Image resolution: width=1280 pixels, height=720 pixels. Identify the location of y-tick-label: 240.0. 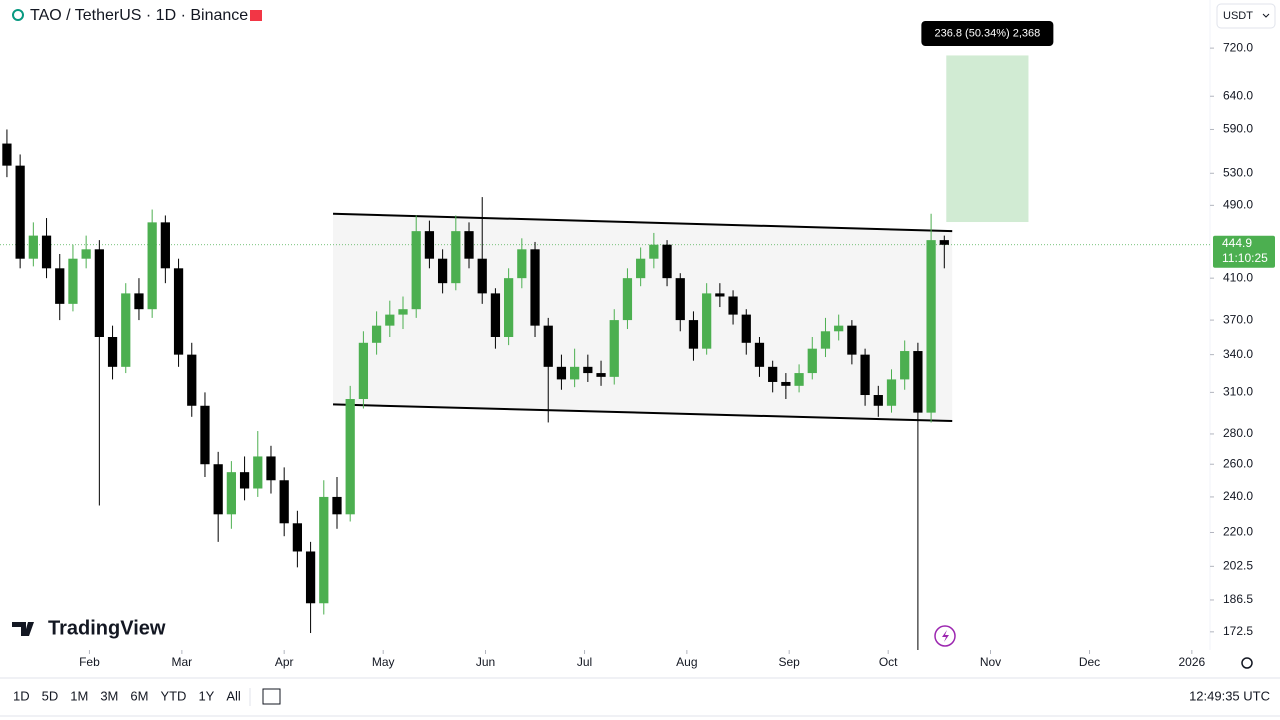
(1238, 496).